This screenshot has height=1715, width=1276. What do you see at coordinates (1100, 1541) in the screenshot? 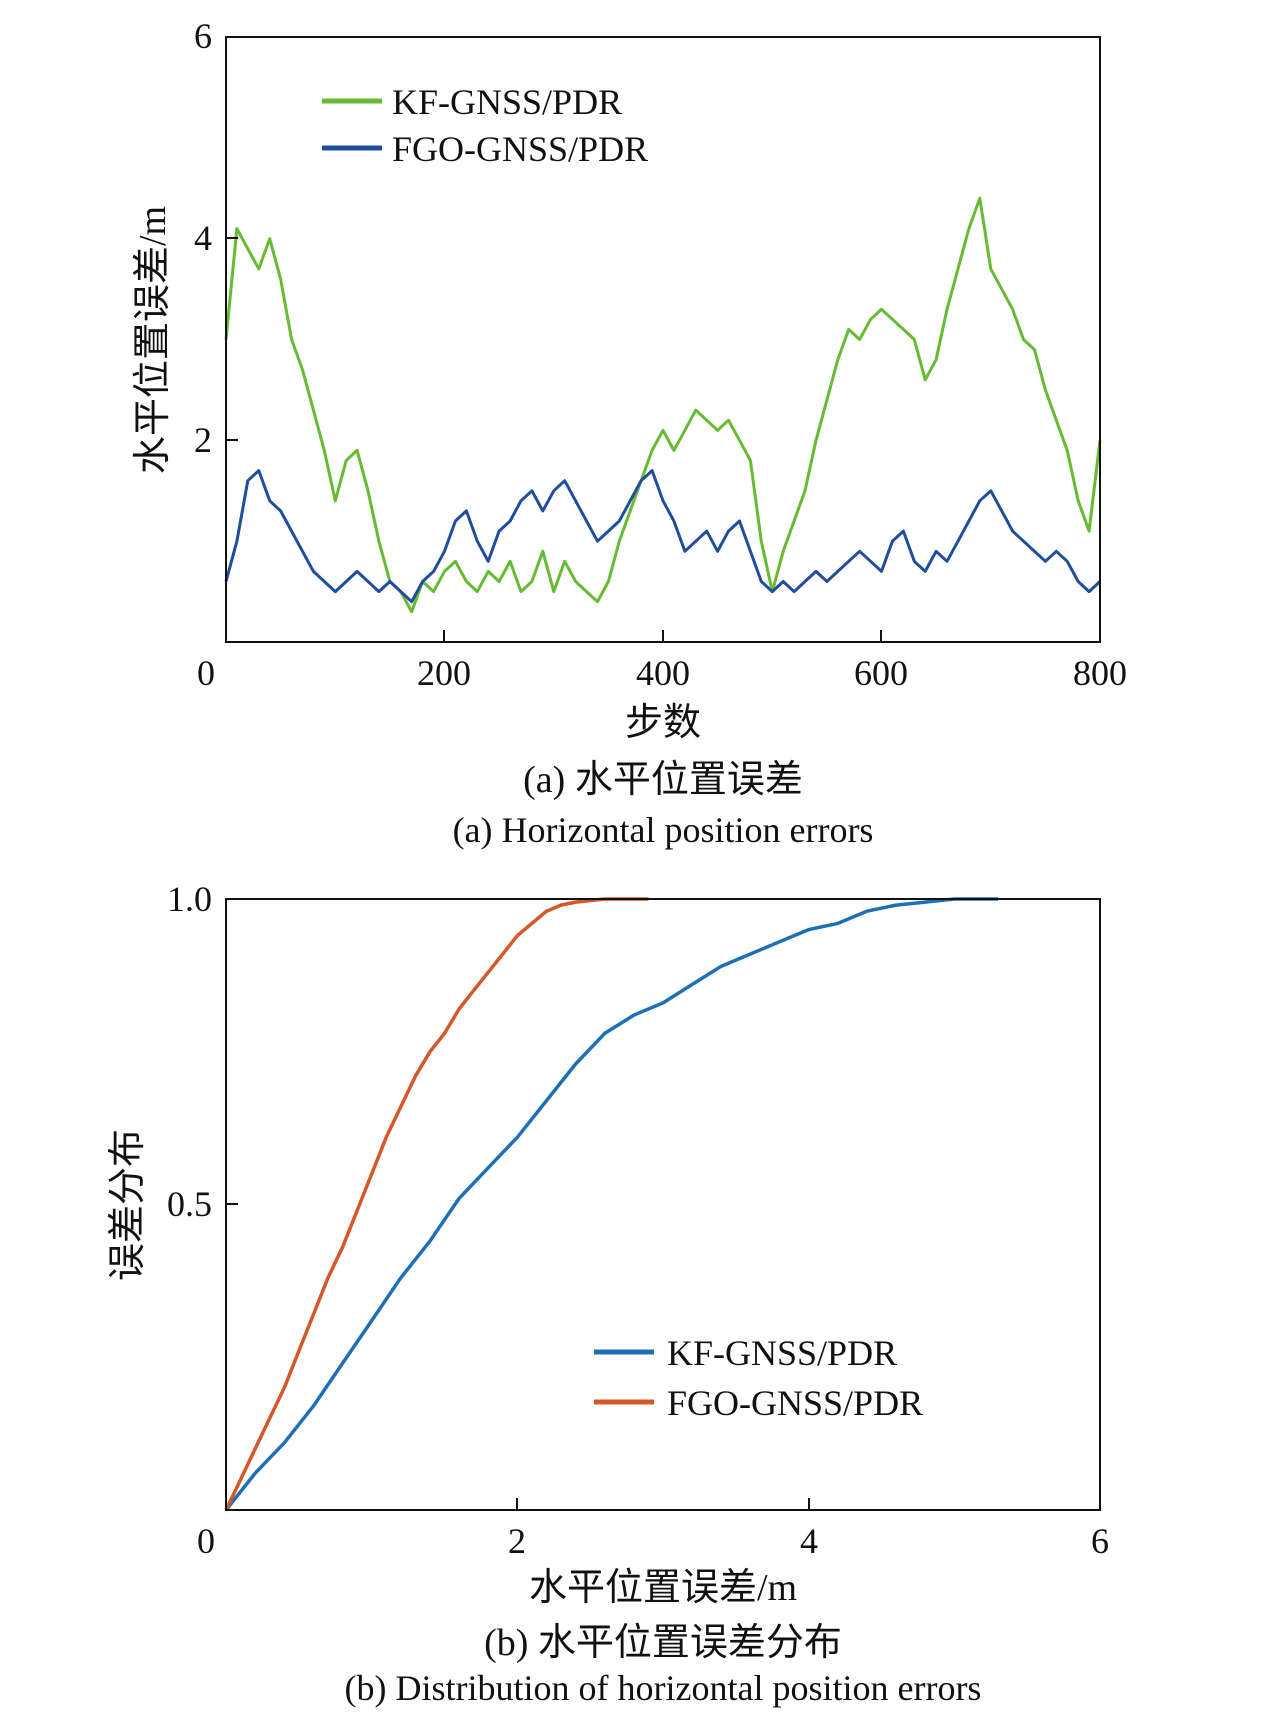
I see `chart-b-x-tick-label: 6` at bounding box center [1100, 1541].